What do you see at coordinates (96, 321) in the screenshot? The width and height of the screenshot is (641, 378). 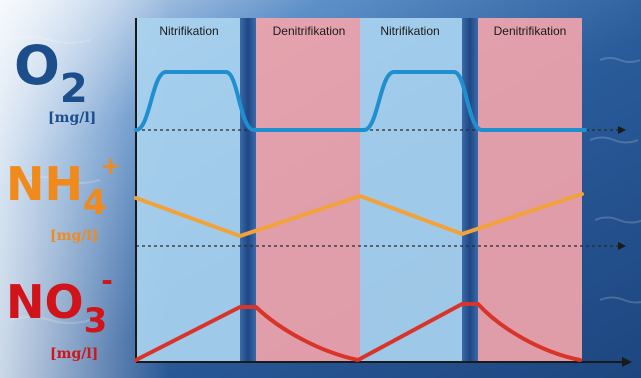 I see `no3-subscript: 3` at bounding box center [96, 321].